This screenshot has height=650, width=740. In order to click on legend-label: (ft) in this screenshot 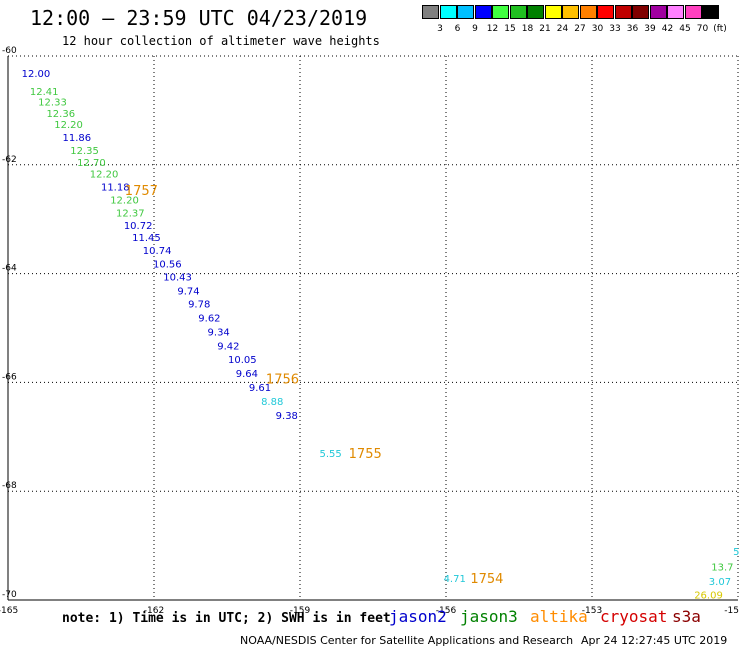, I will do `click(720, 29)`.